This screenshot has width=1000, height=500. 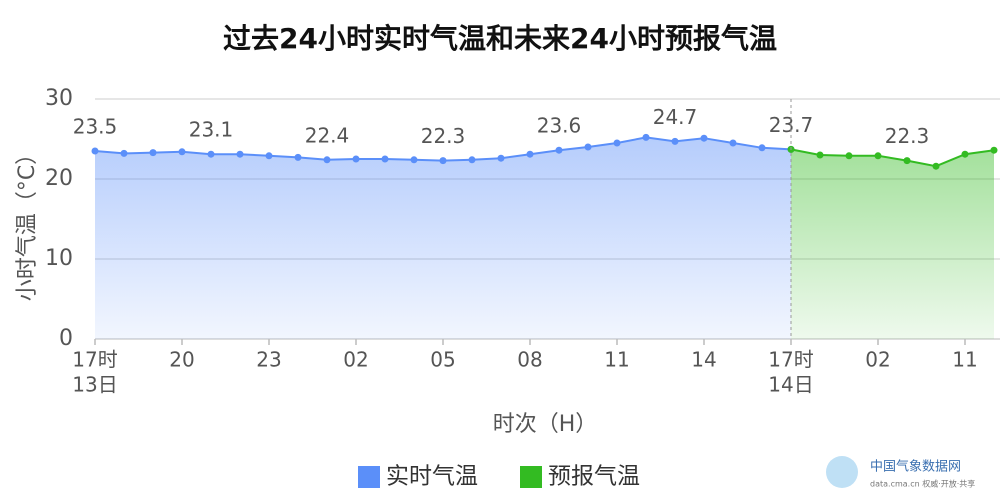 What do you see at coordinates (529, 360) in the screenshot?
I see `x-tick-label: 08` at bounding box center [529, 360].